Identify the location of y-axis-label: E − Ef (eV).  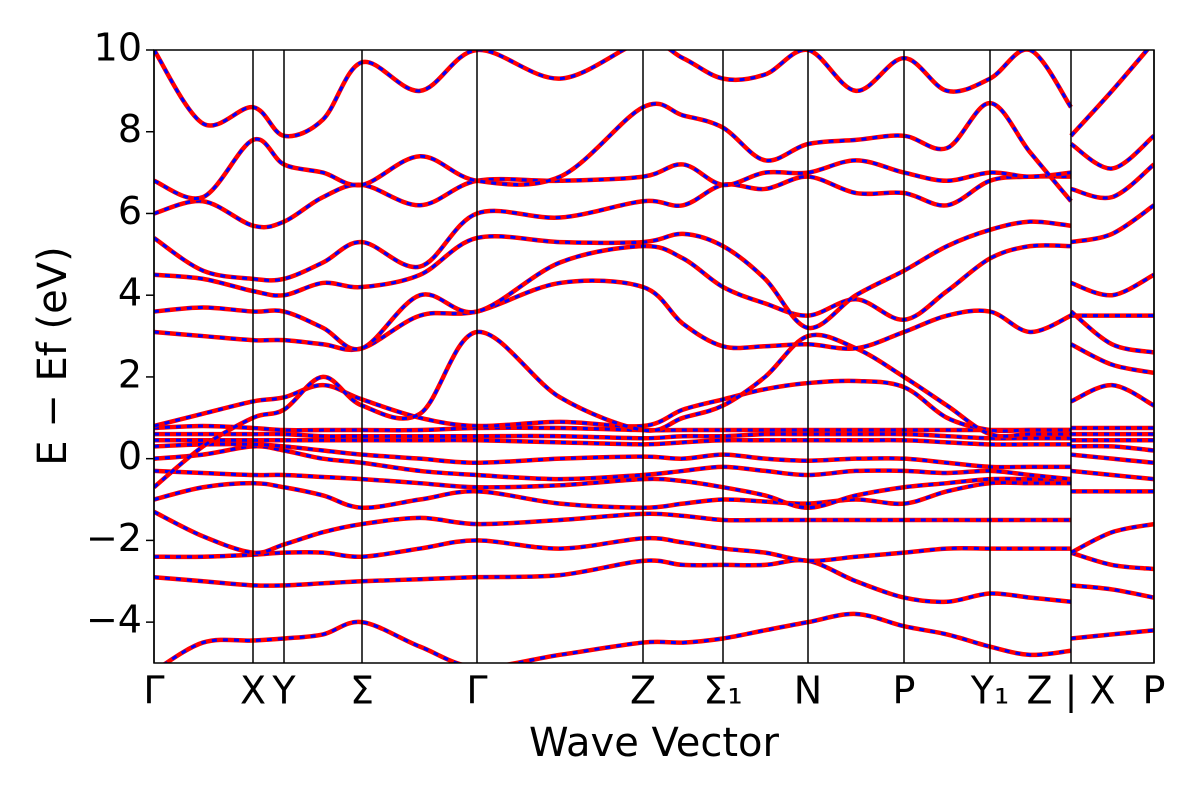
(53, 355).